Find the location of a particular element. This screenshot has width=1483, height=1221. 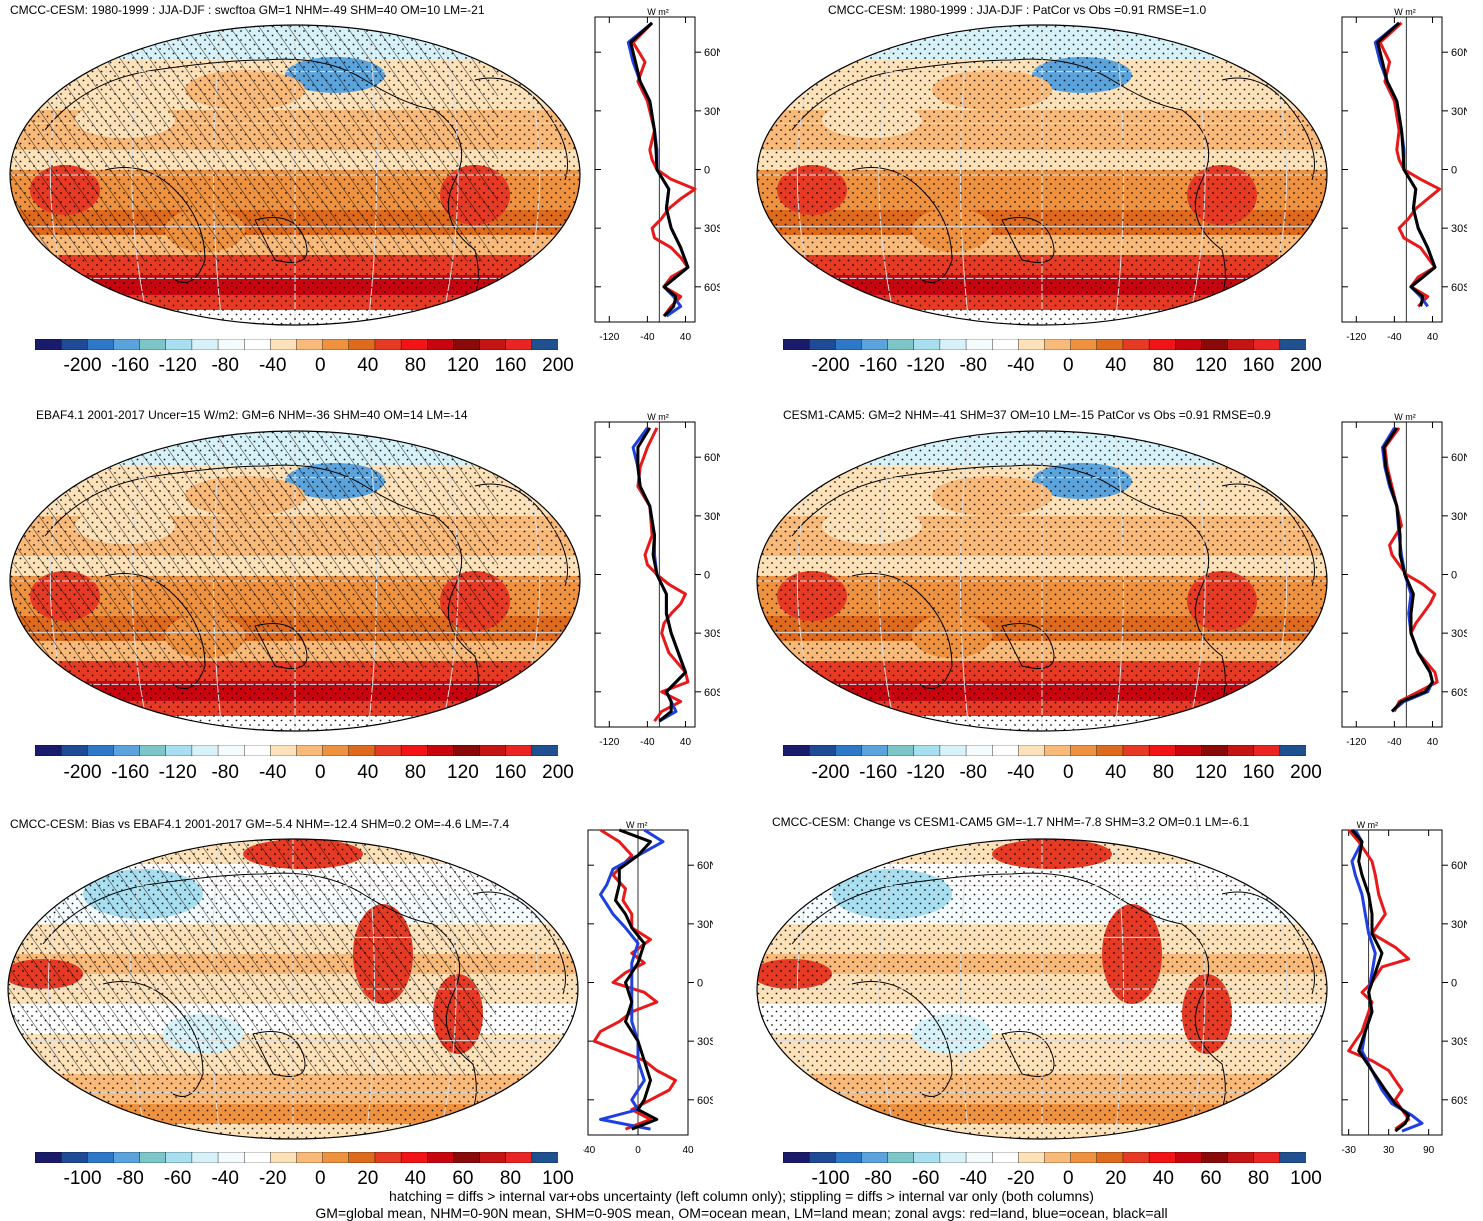

colorbar-tick-label: 200 is located at coordinates (1306, 772).